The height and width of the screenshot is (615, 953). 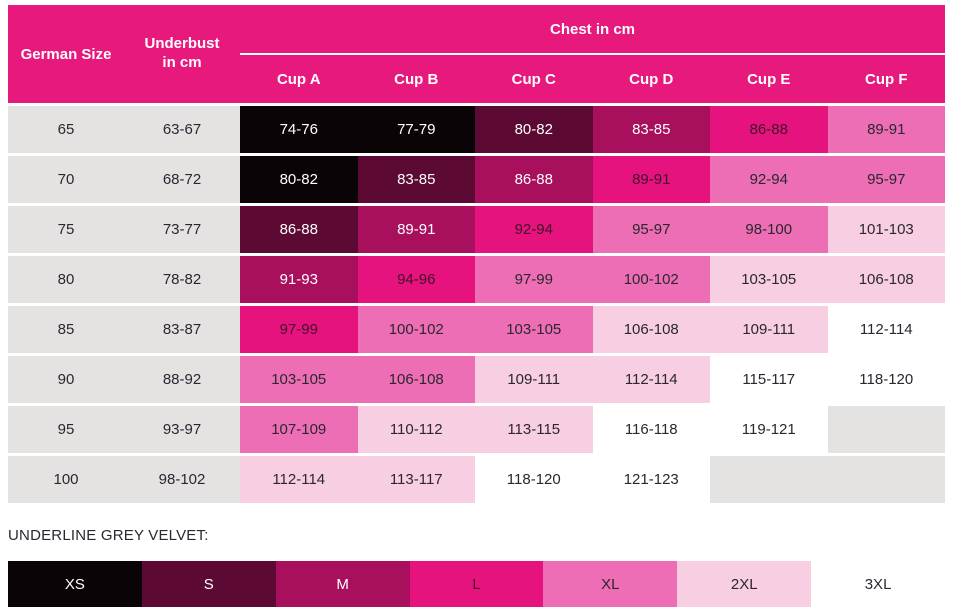 What do you see at coordinates (416, 279) in the screenshot?
I see `chest-range-cell: 94-96` at bounding box center [416, 279].